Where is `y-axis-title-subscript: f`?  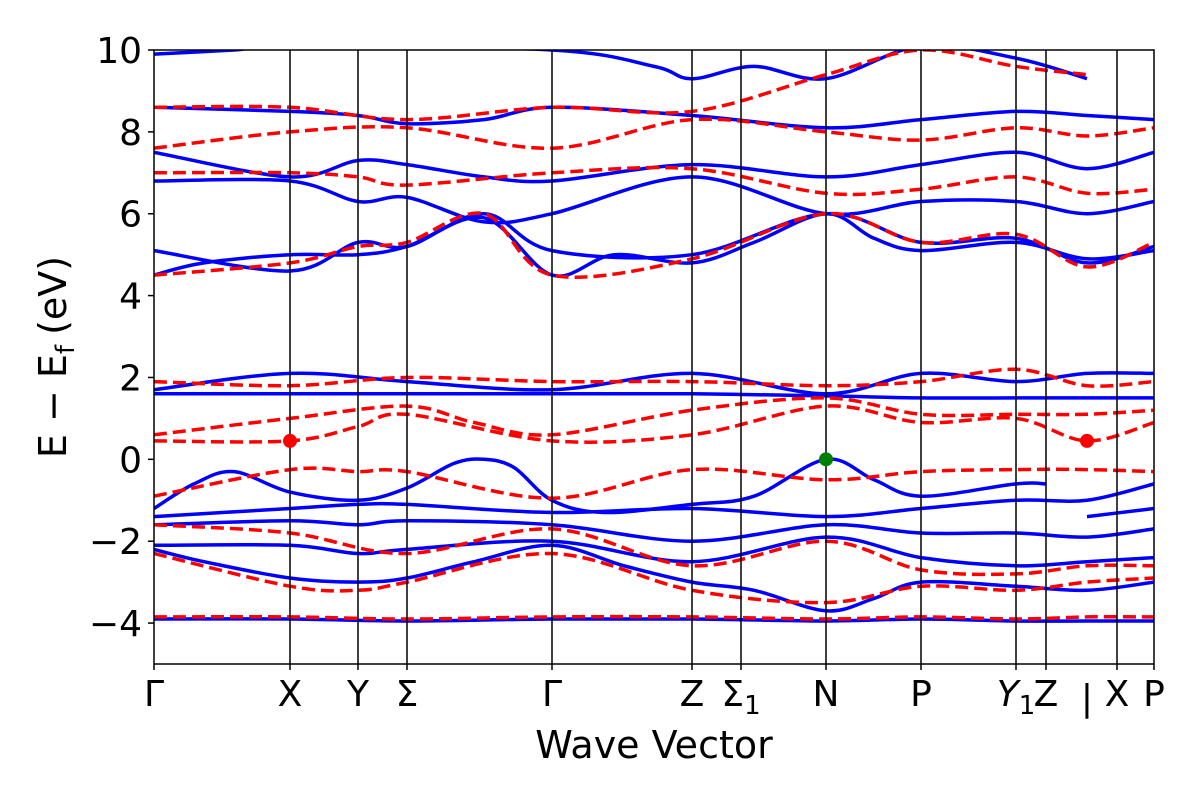 y-axis-title-subscript: f is located at coordinates (66, 349).